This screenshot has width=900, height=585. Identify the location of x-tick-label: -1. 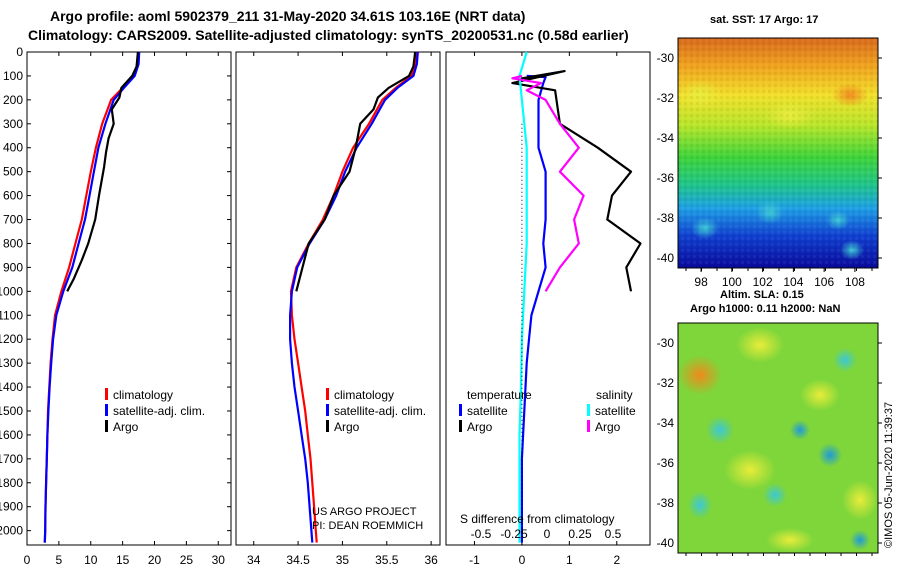
(474, 560).